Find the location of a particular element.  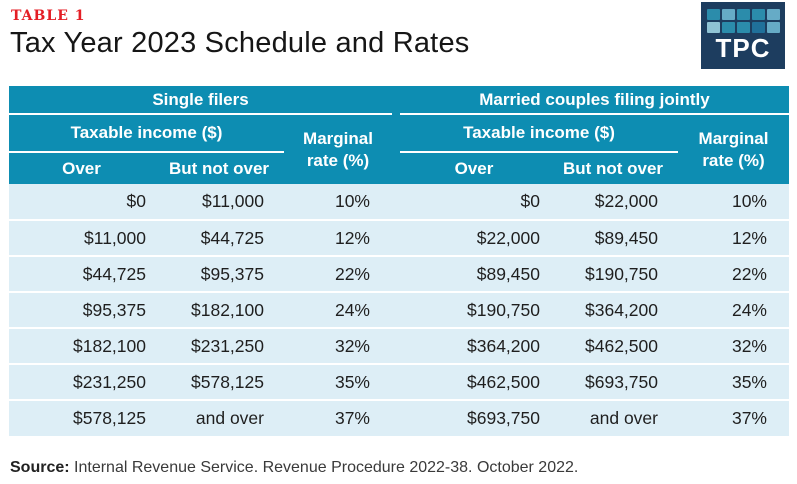

married-rate: 35% is located at coordinates (733, 381).